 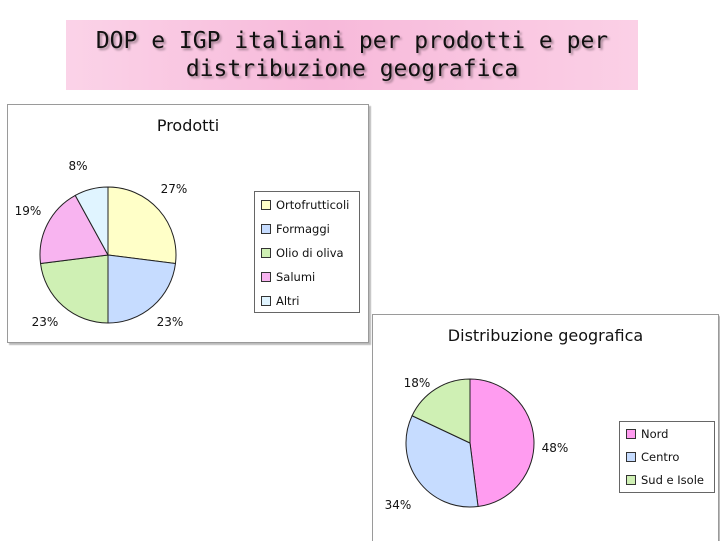 I want to click on legend-swatch-formaggi, so click(x=266, y=229).